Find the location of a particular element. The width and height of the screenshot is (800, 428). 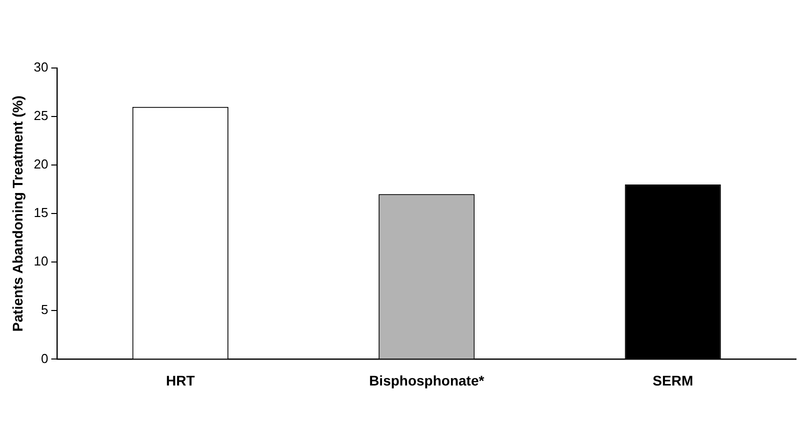

x-tick-label: HRT is located at coordinates (181, 380).